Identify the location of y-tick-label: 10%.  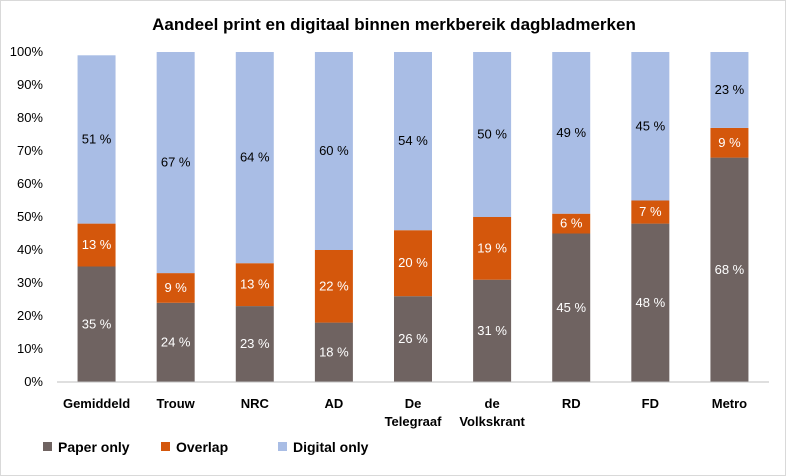
(30, 348).